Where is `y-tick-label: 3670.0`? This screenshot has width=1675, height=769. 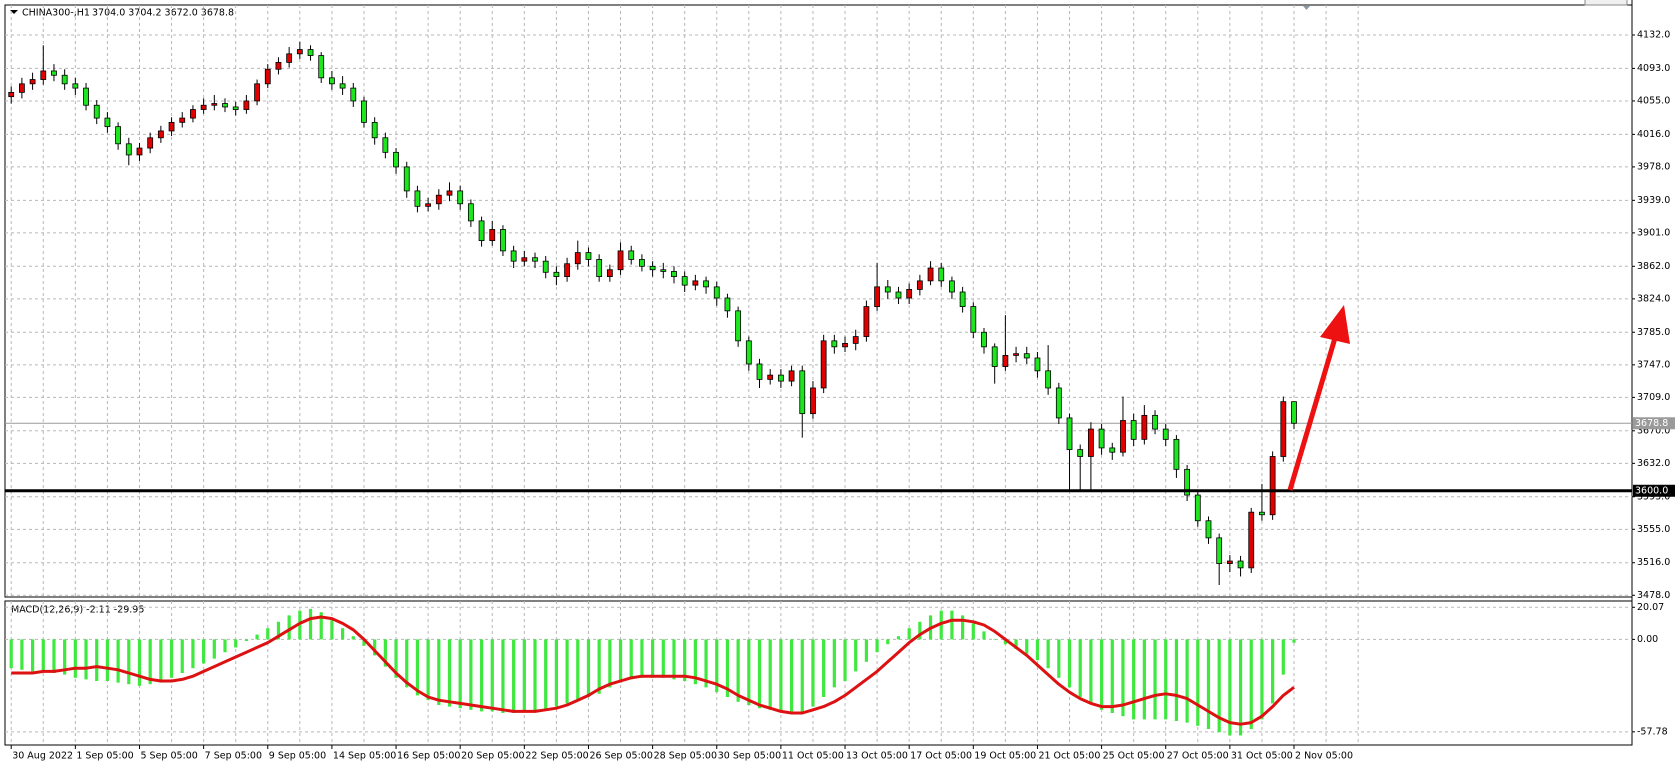
y-tick-label: 3670.0 is located at coordinates (1653, 430).